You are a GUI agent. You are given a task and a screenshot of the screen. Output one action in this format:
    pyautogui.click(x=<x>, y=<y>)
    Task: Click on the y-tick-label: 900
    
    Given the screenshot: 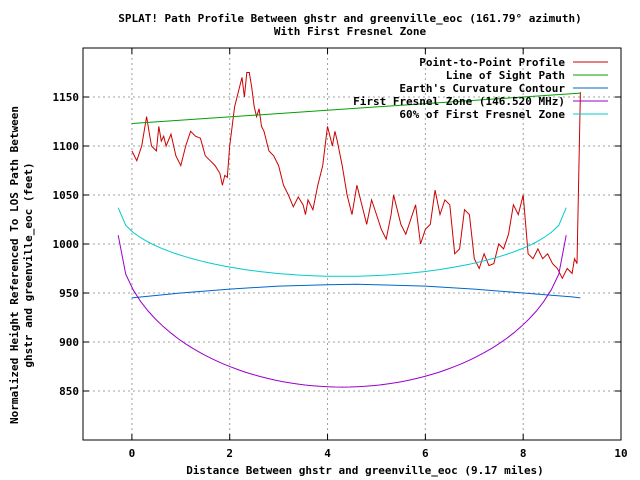 What is the action you would take?
    pyautogui.click(x=69, y=342)
    